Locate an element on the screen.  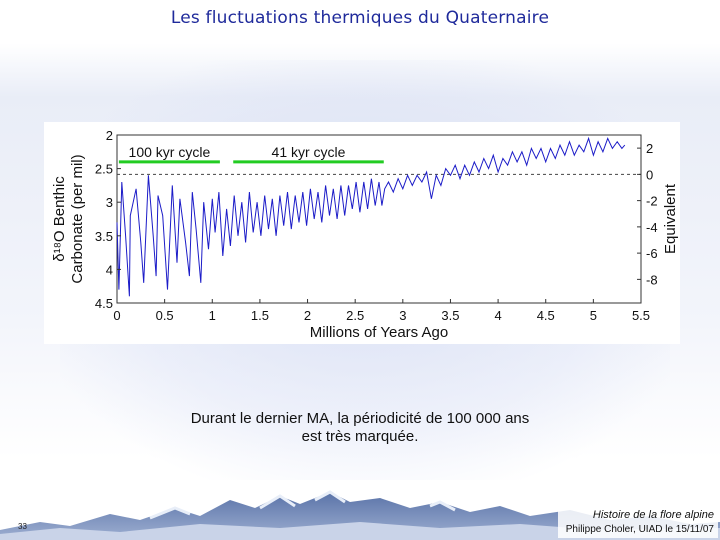
y-right-tick-label: 0 is located at coordinates (649, 174).